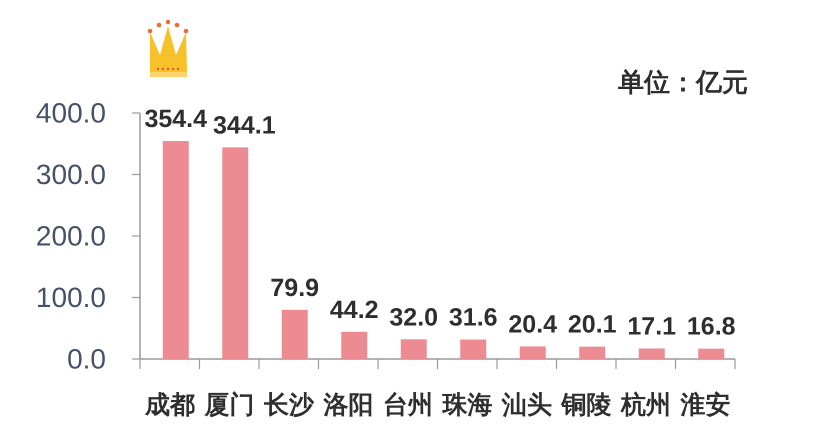 Image resolution: width=823 pixels, height=440 pixels. Describe the element at coordinates (295, 288) in the screenshot. I see `data-label: 79.9` at that location.